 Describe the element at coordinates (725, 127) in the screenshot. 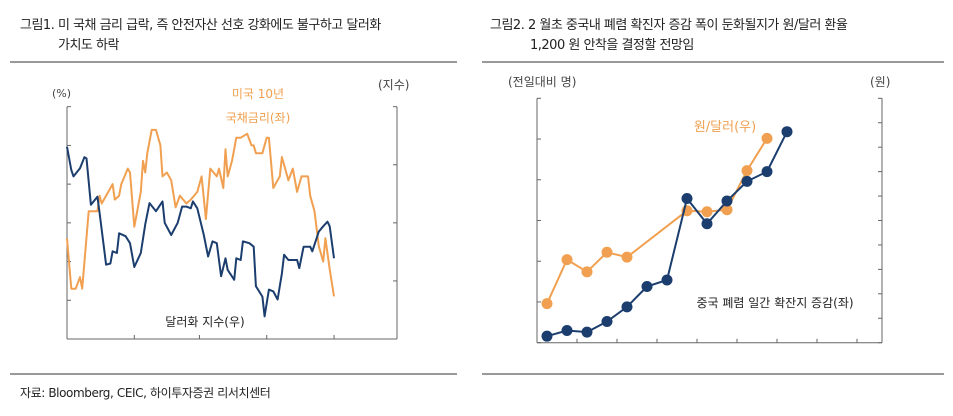

I see `chart2-series1-label: 원/달러(우)` at that location.